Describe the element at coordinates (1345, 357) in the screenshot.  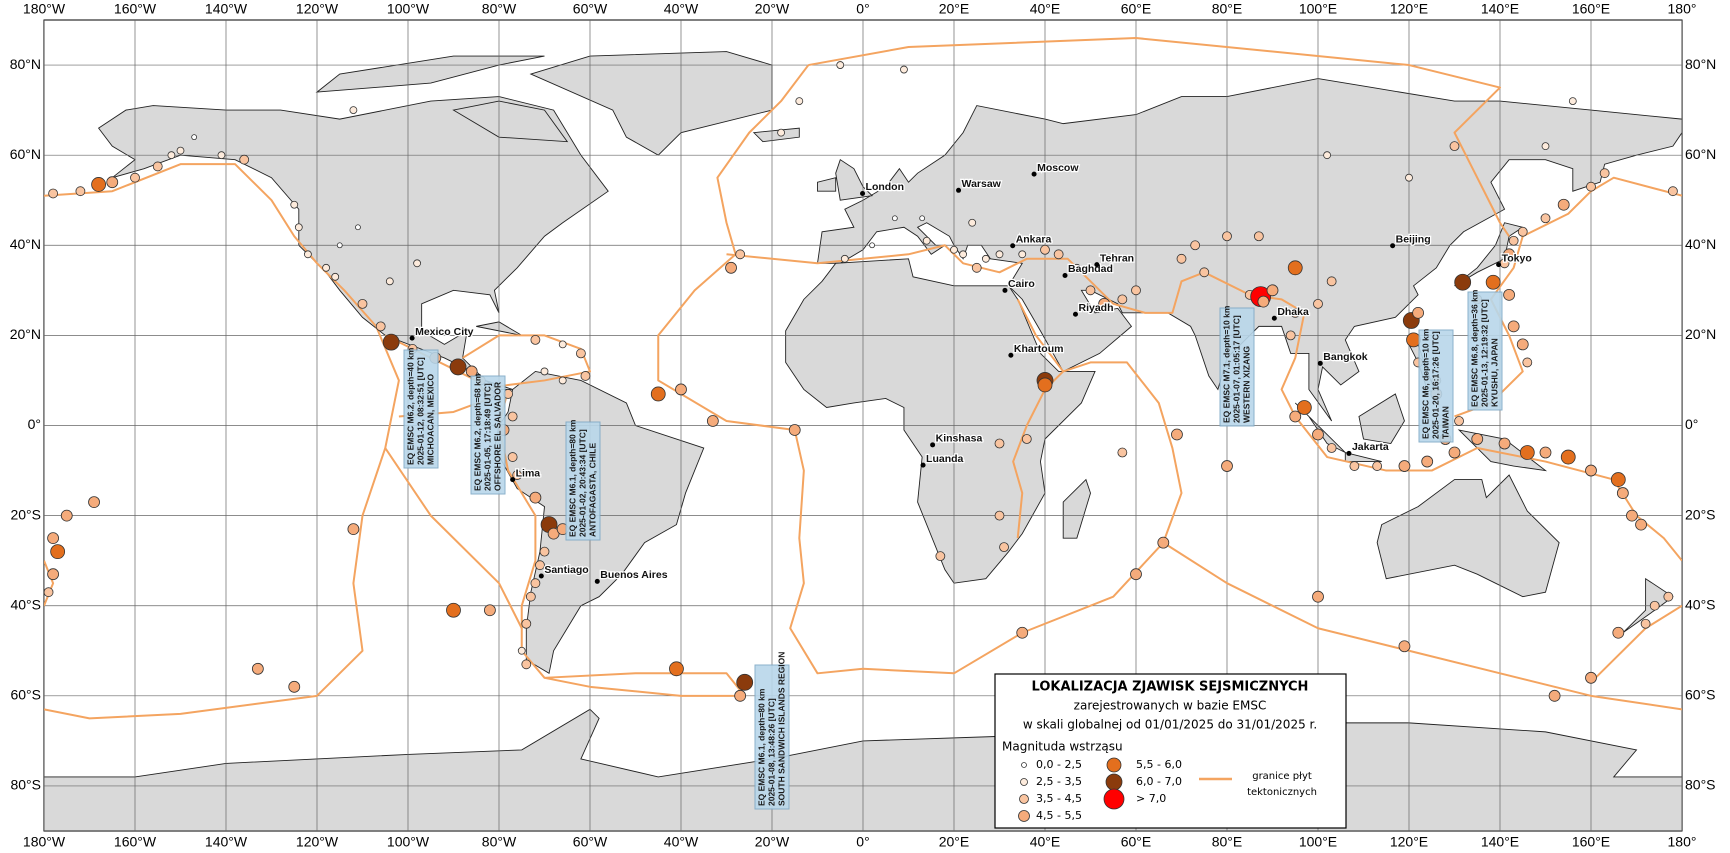
I see `city-label: Bangkok` at that location.